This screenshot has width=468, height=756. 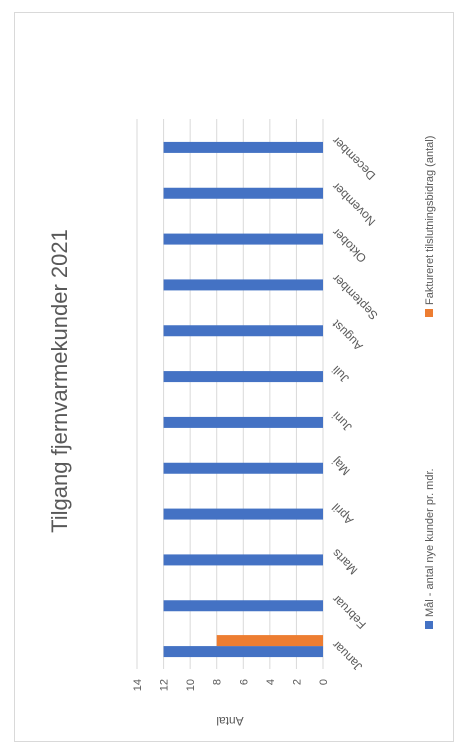 I want to click on bar-maal-juli, so click(x=243, y=377).